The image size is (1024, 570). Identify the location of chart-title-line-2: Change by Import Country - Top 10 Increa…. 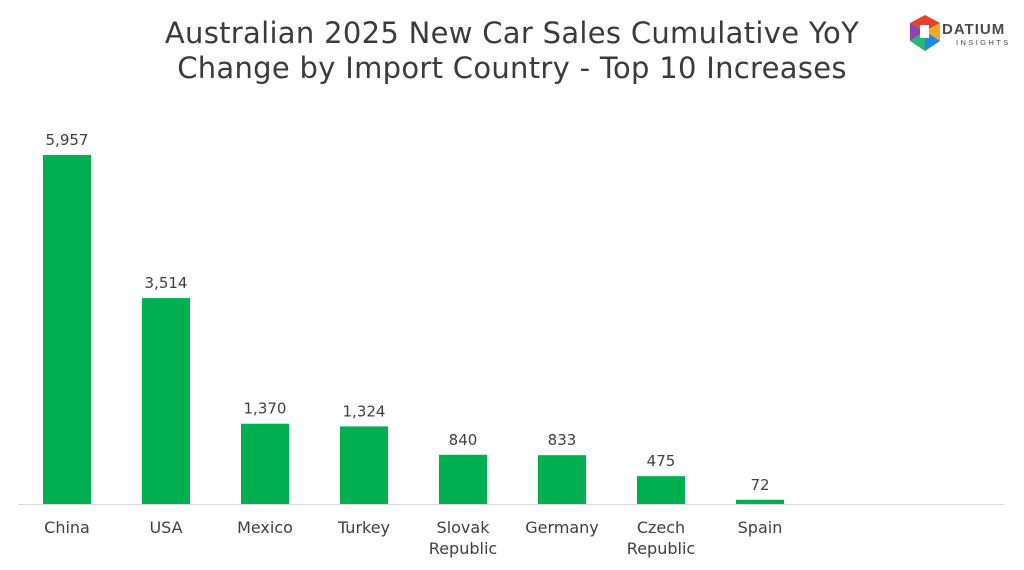
(512, 68).